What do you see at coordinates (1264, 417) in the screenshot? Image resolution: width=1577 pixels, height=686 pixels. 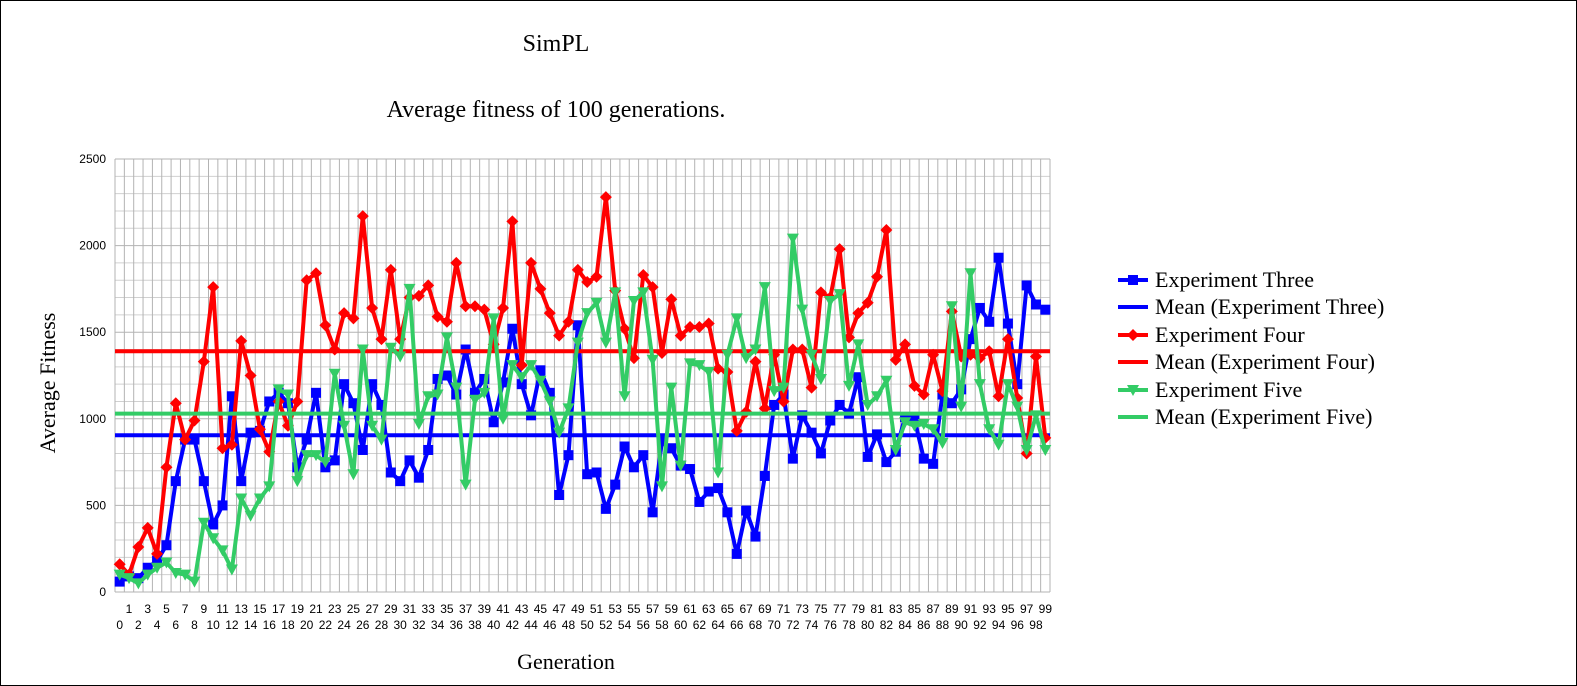 I see `legend-label: Mean (Experiment Five)` at bounding box center [1264, 417].